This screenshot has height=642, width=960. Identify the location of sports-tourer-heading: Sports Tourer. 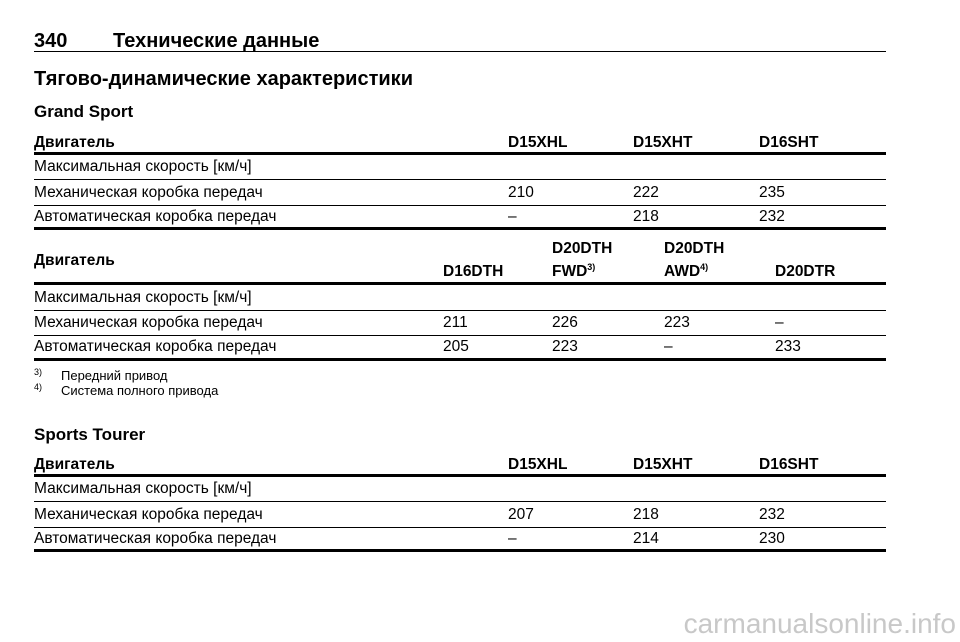
(90, 434).